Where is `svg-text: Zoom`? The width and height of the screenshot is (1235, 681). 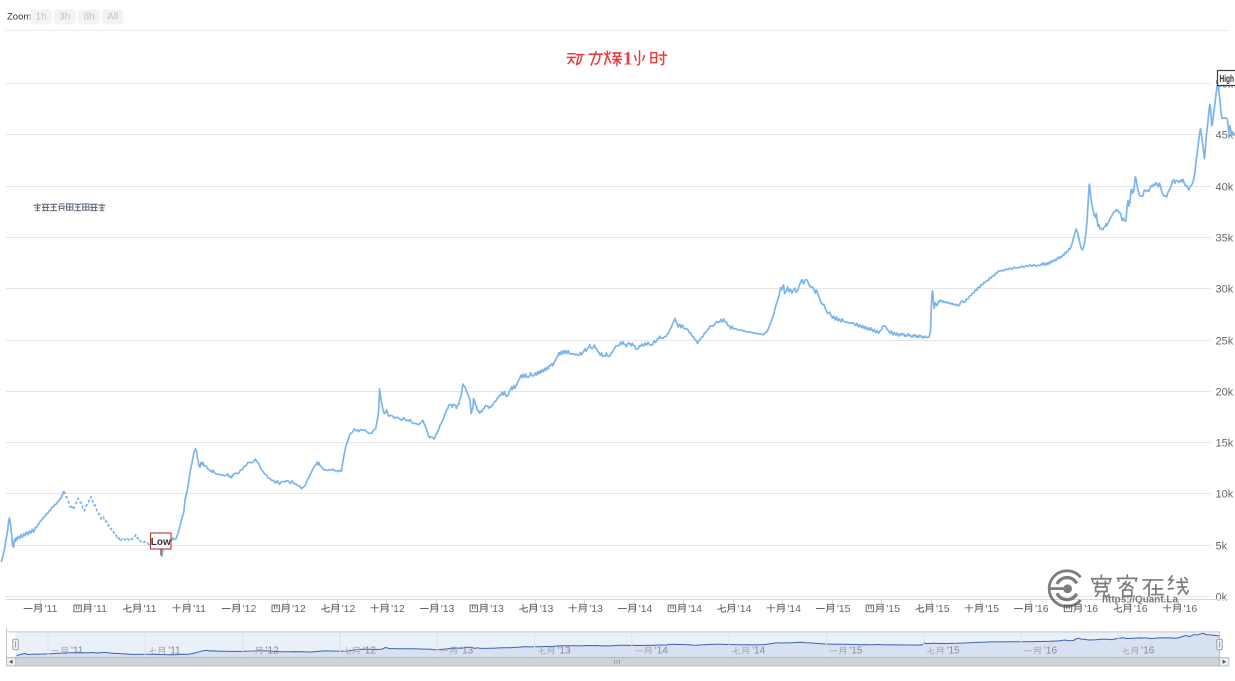
svg-text: Zoom is located at coordinates (19, 17).